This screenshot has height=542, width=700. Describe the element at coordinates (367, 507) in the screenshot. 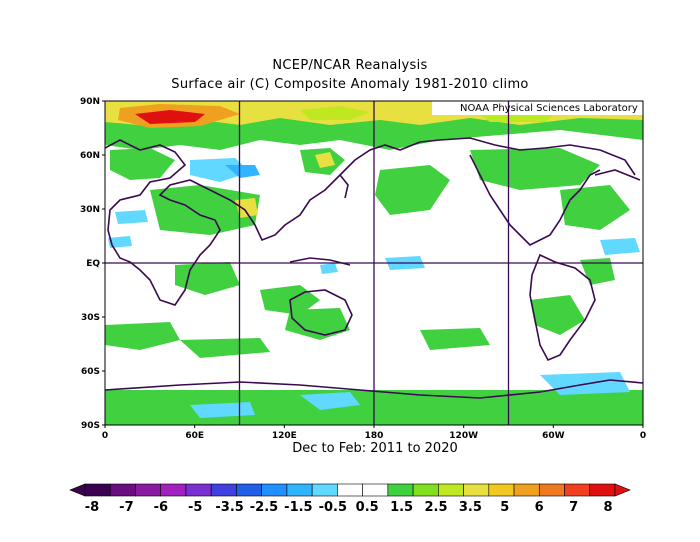

I see `colorbar-label: 0.5` at that location.